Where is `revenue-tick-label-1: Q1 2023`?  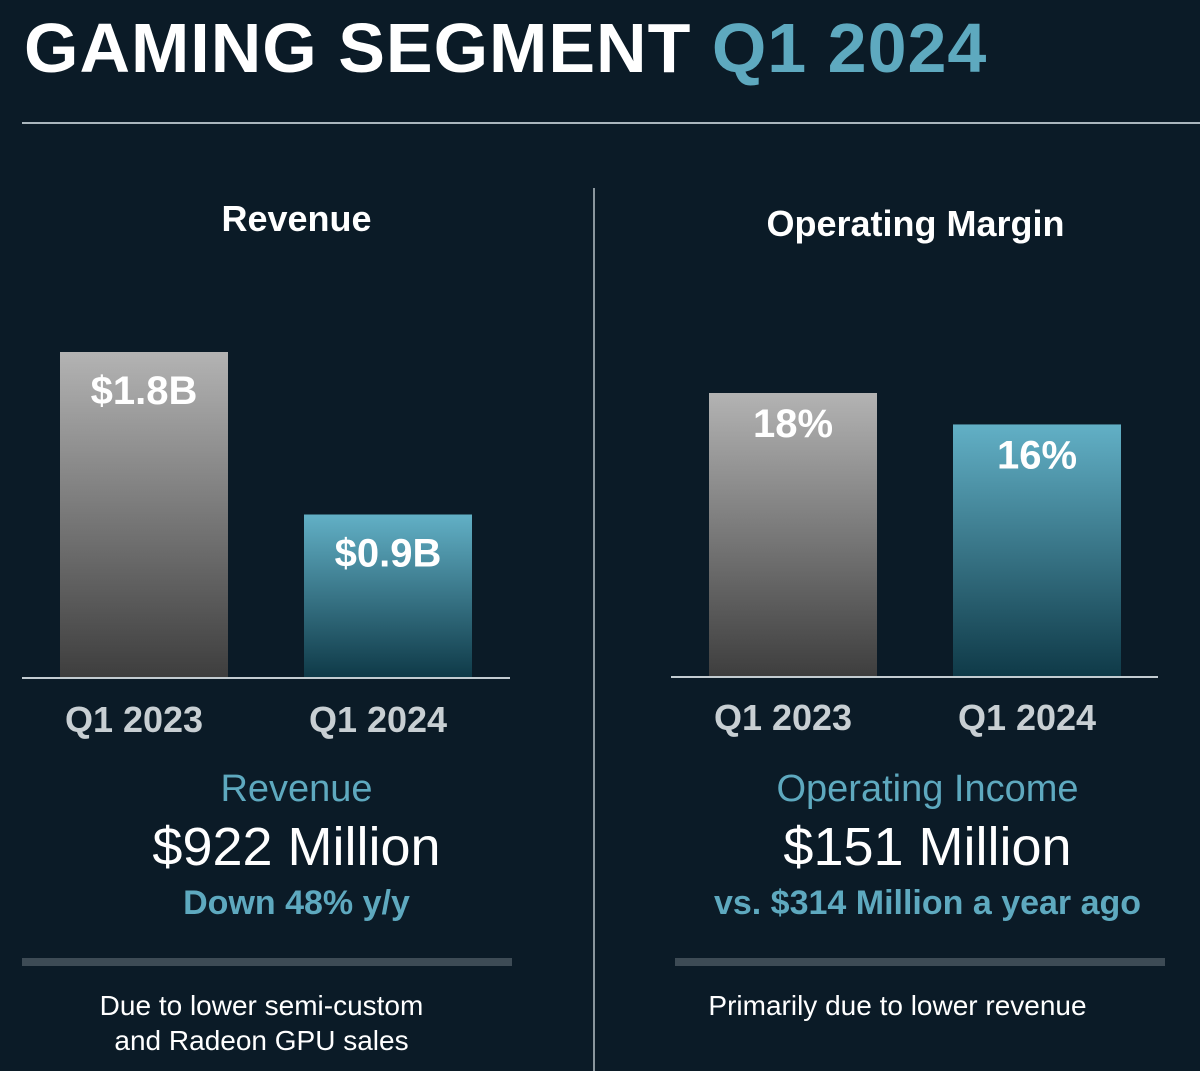 revenue-tick-label-1: Q1 2023 is located at coordinates (134, 719).